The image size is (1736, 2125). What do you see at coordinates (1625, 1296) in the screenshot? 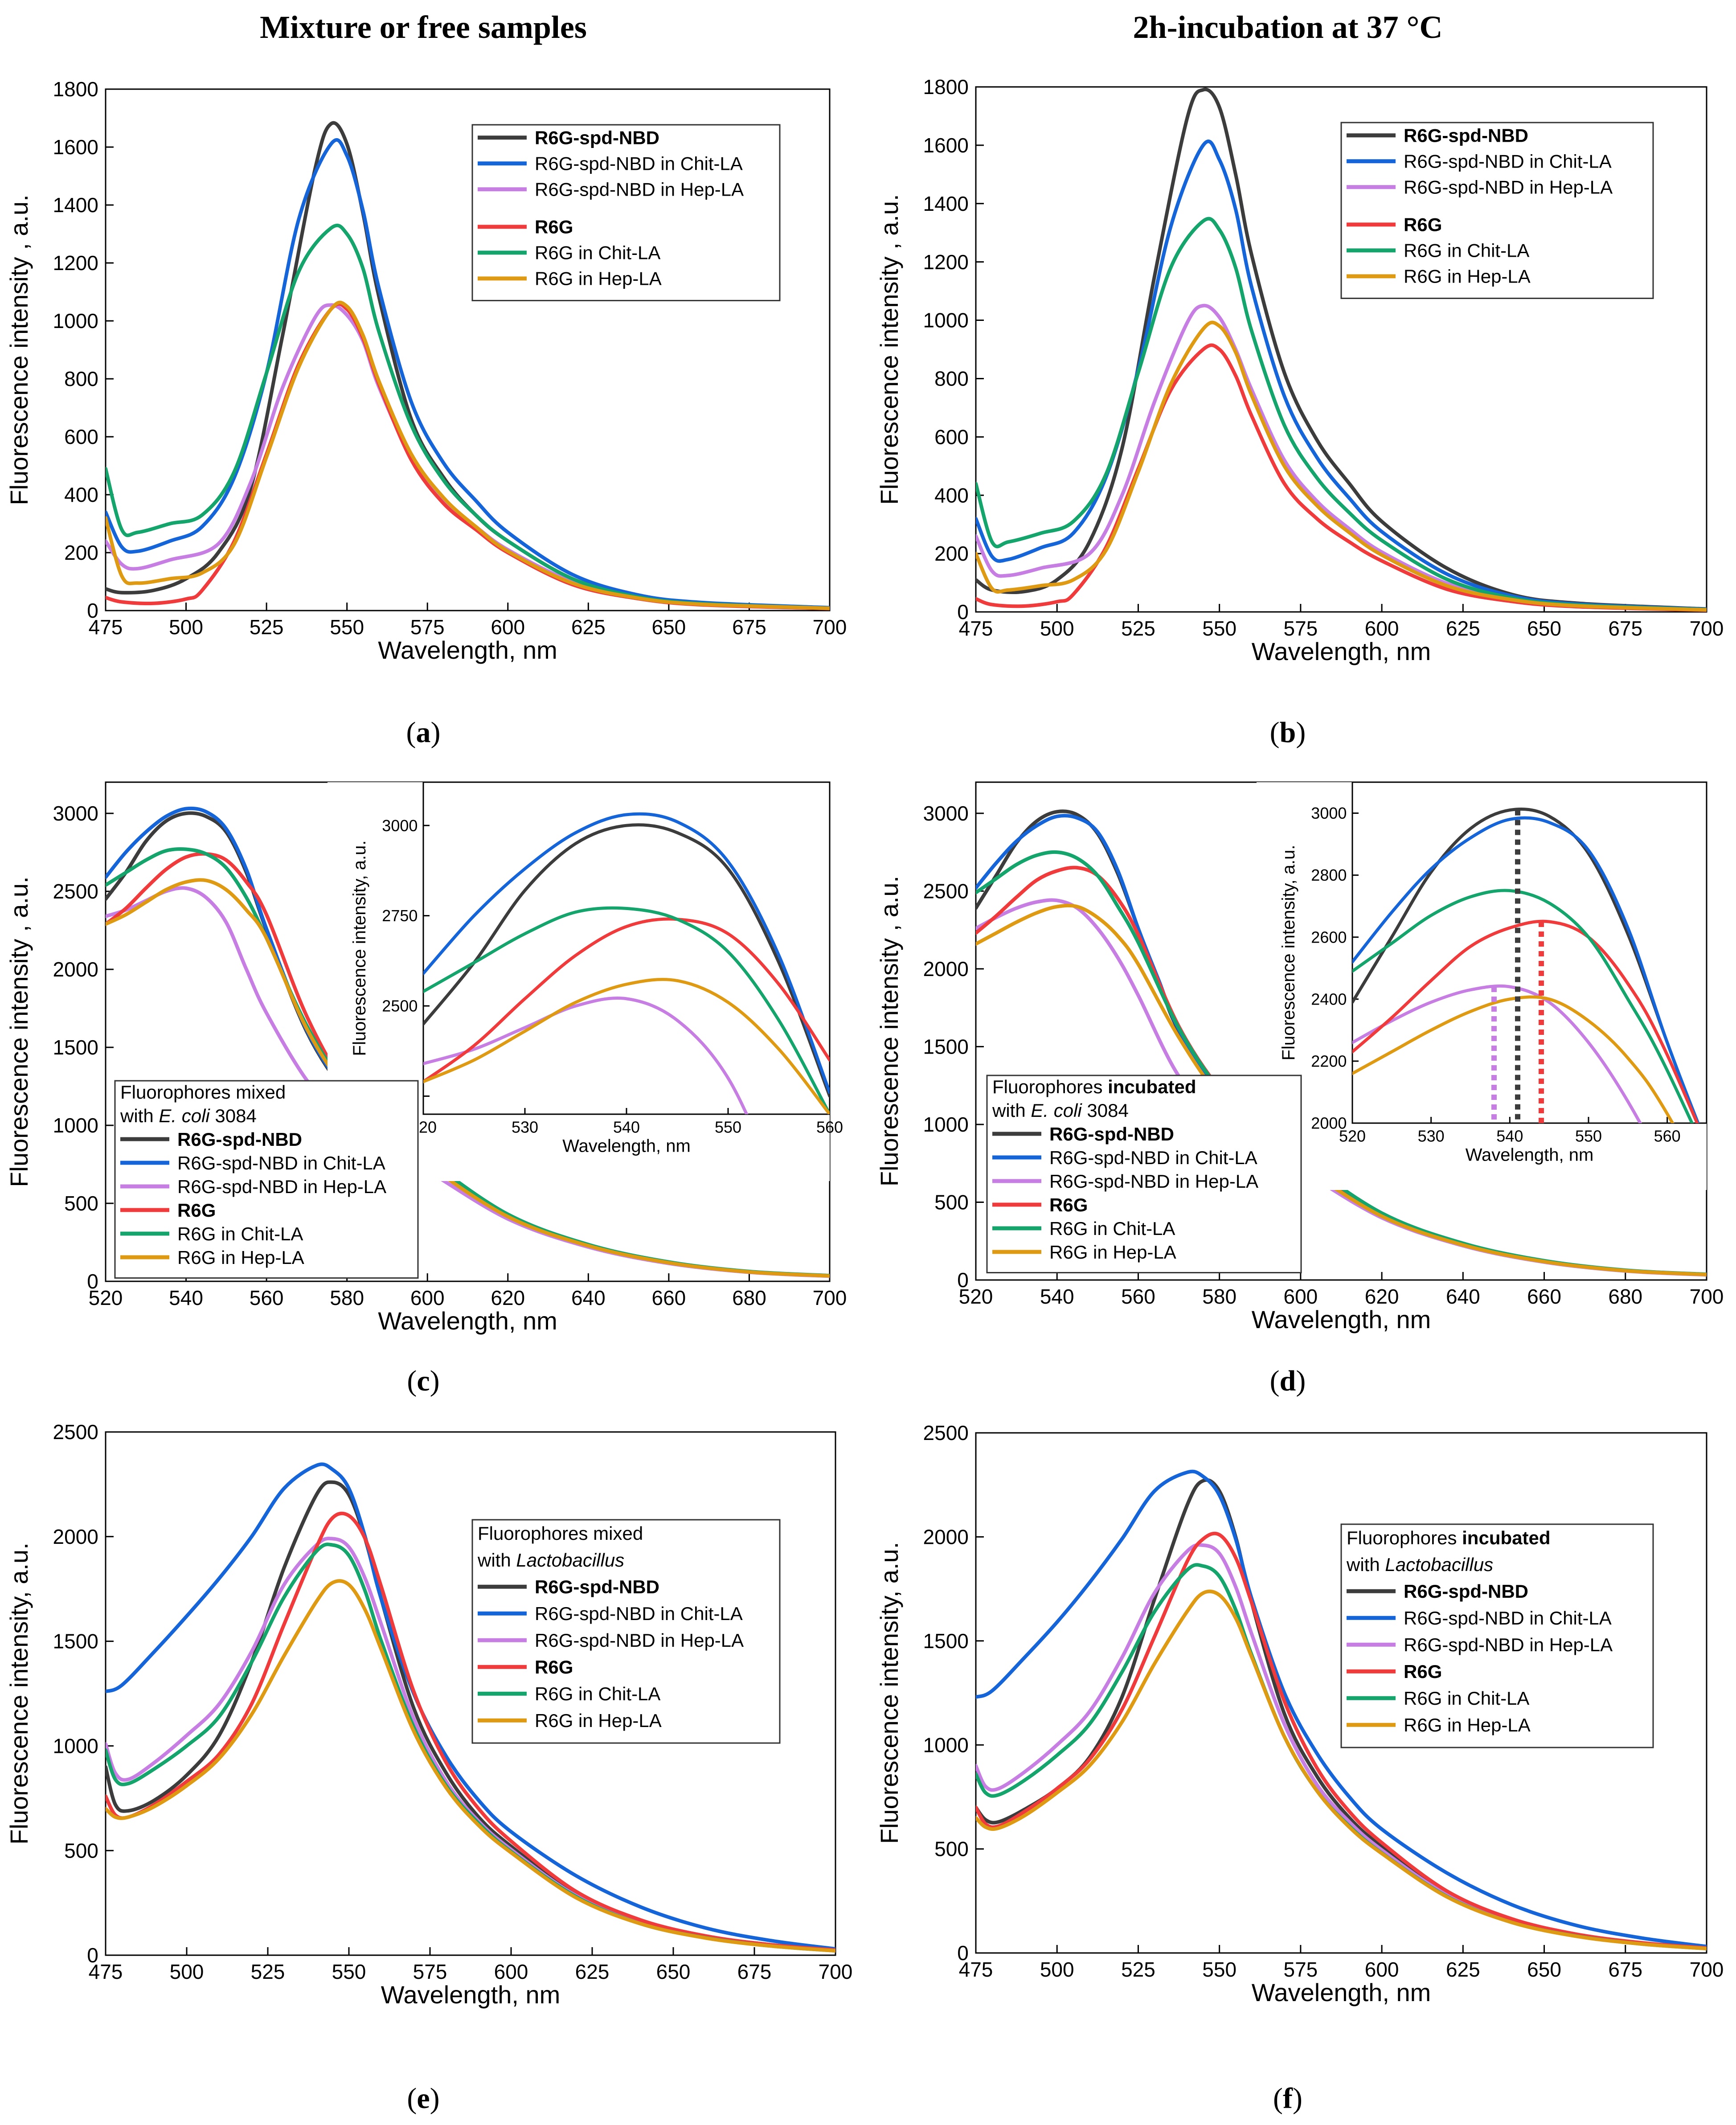
I see `x-tick-label: 680` at bounding box center [1625, 1296].